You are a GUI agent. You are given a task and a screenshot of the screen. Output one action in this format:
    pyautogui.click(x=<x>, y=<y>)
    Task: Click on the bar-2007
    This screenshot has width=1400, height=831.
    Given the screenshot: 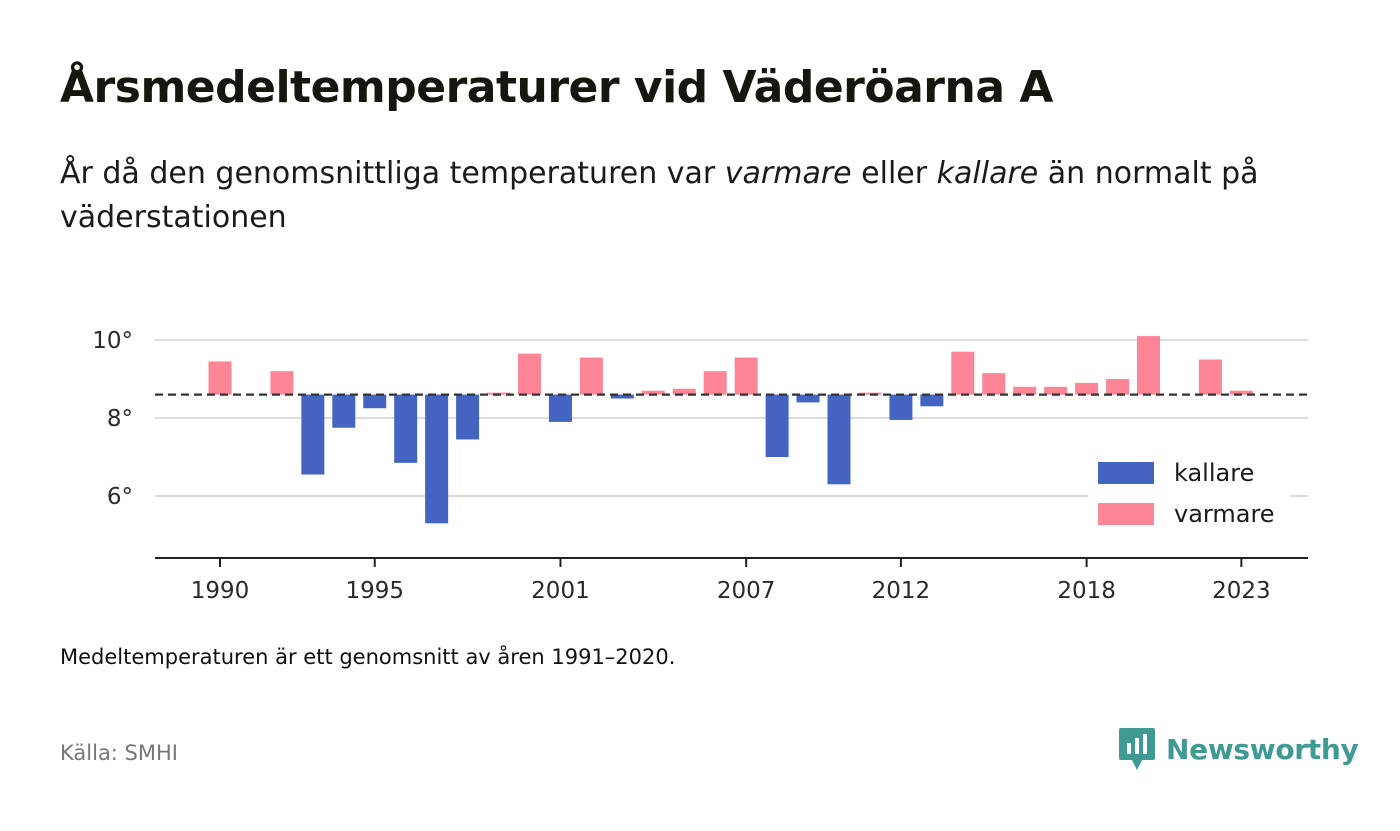 What is the action you would take?
    pyautogui.click(x=746, y=376)
    